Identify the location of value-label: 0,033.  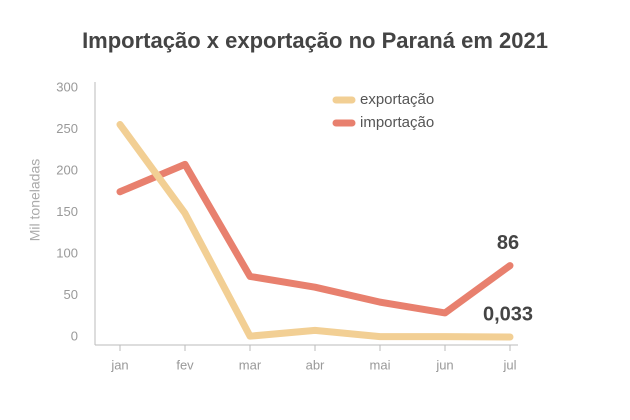
(508, 314).